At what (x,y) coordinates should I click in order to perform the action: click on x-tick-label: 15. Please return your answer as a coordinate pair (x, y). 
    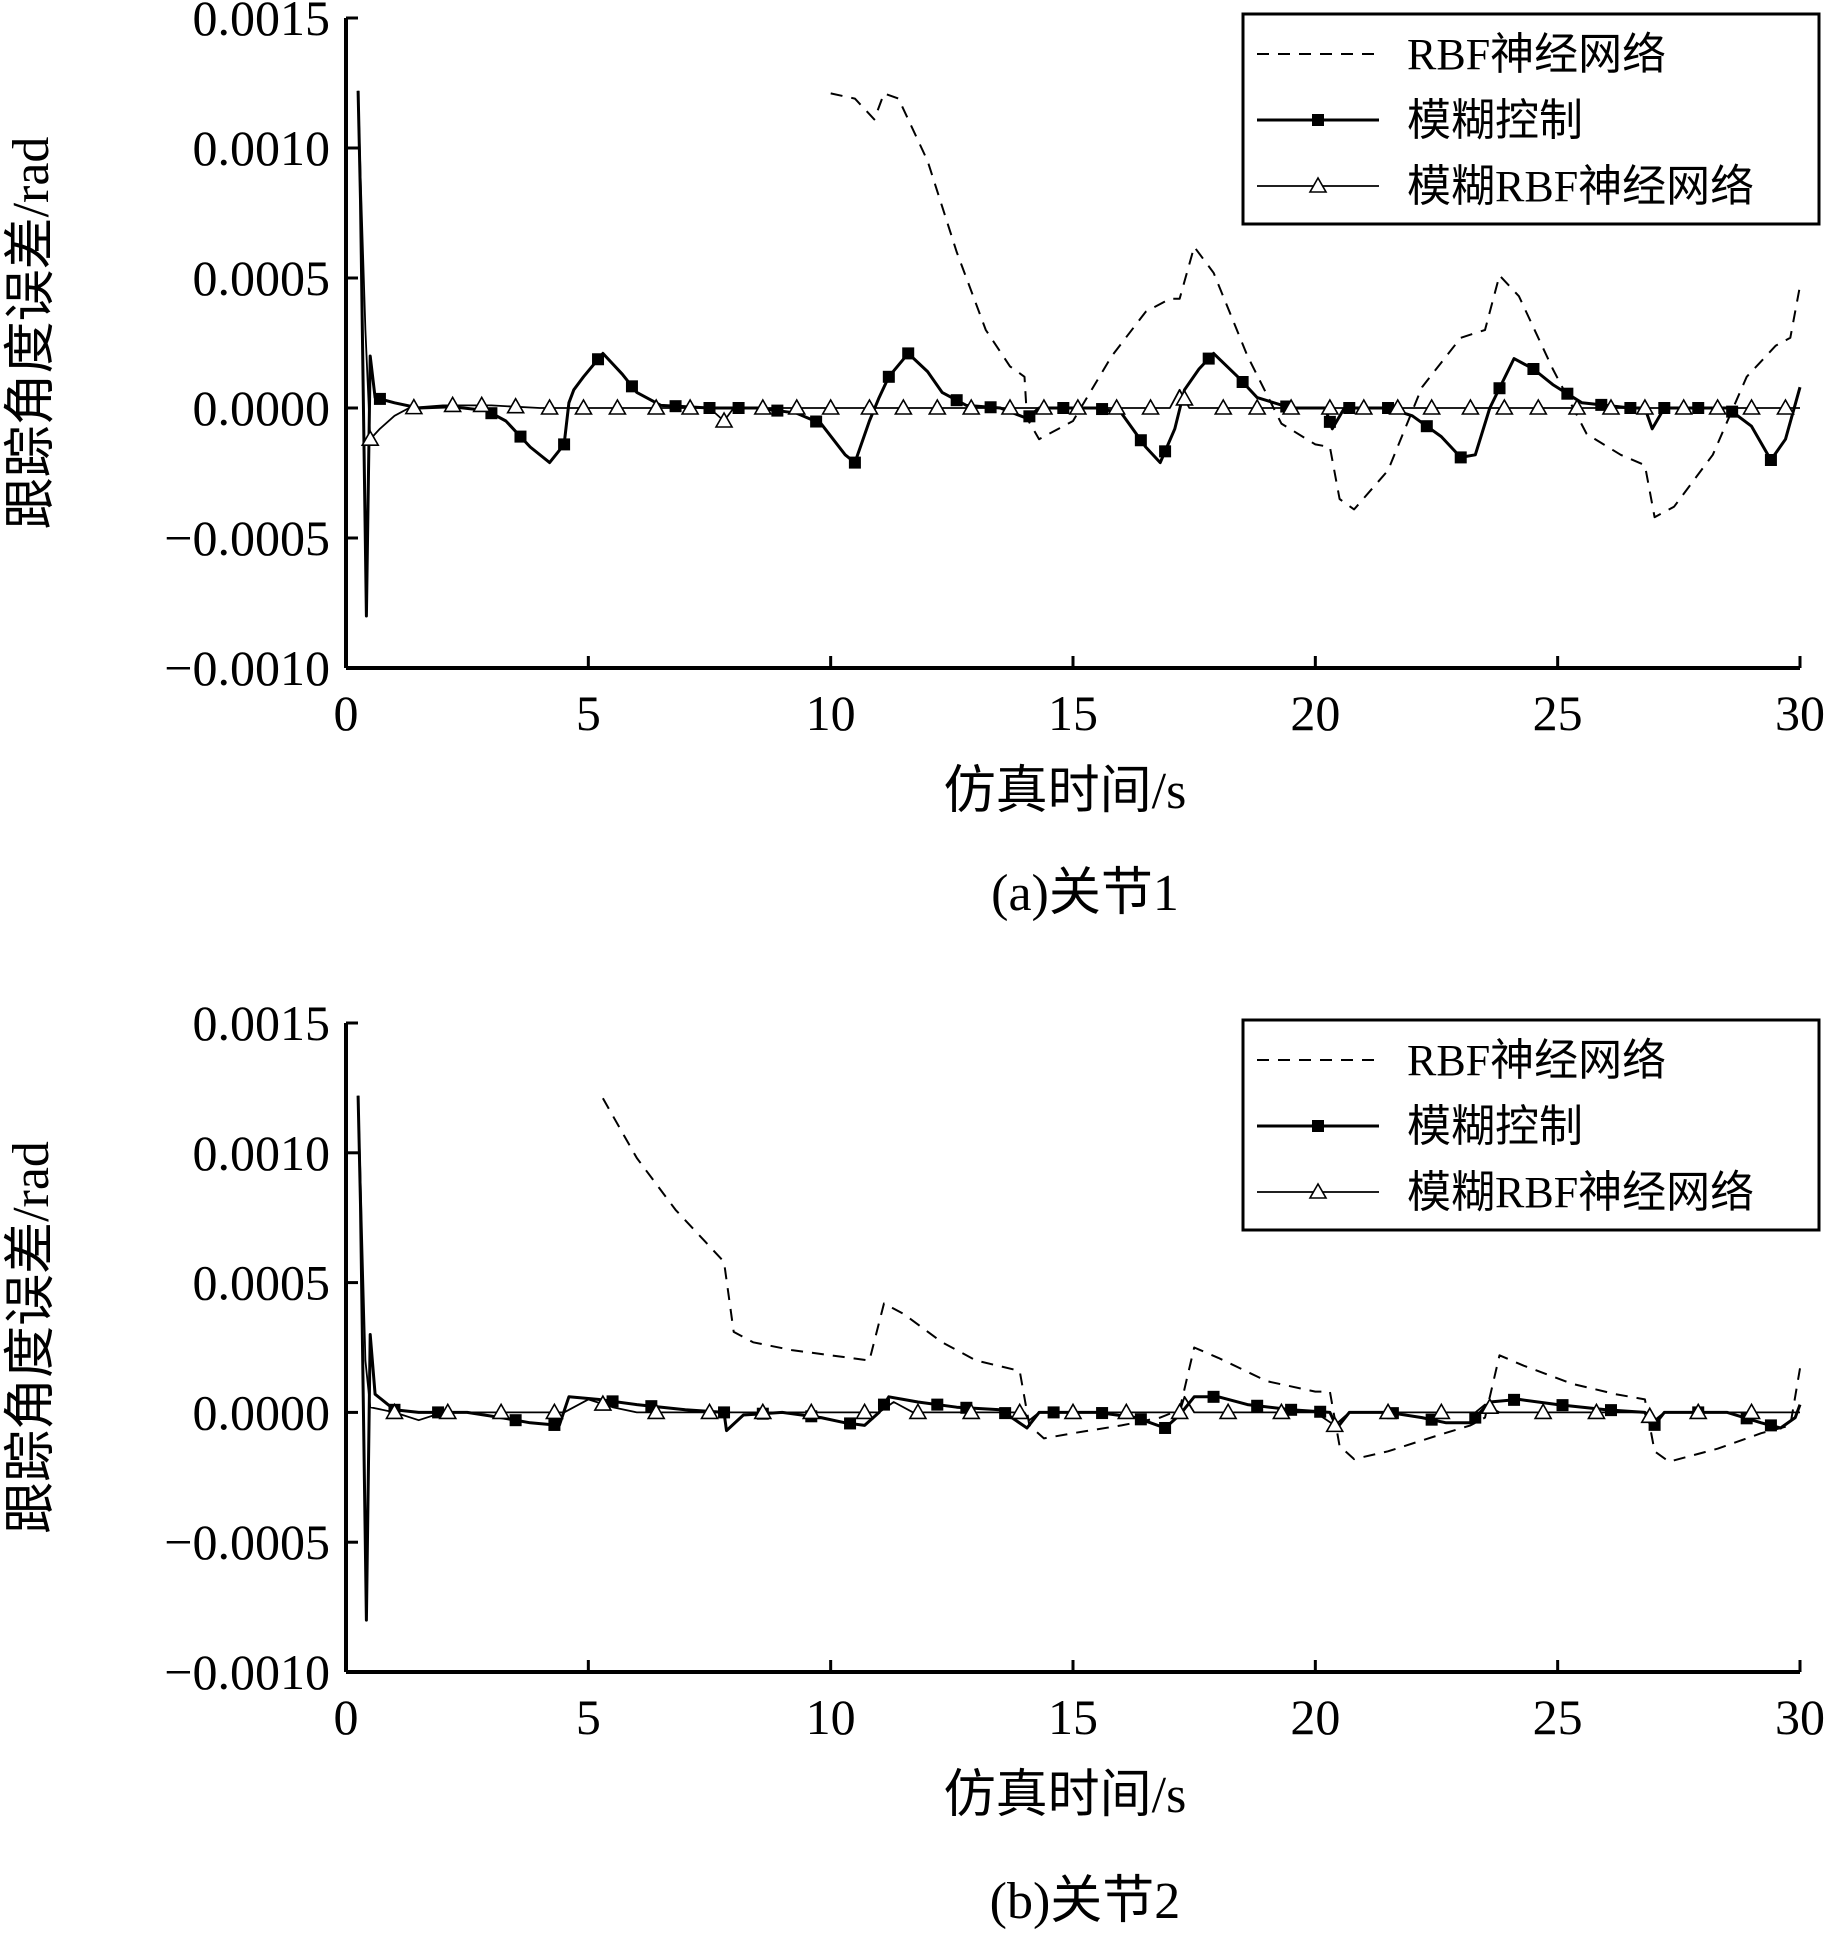
    Looking at the image, I should click on (1073, 713).